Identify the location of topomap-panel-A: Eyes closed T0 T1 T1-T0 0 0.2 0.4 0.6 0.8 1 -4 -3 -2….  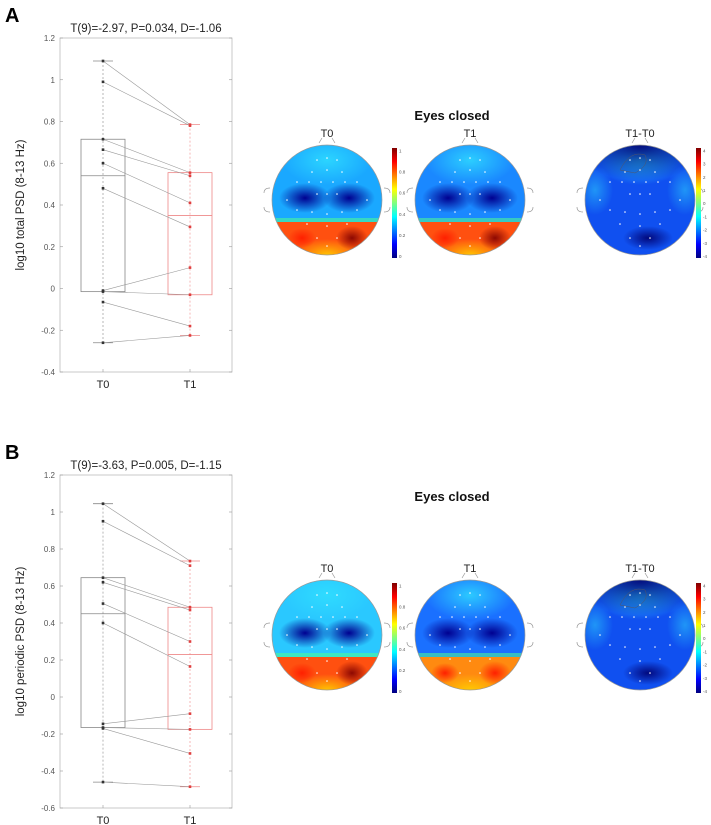
(485, 183).